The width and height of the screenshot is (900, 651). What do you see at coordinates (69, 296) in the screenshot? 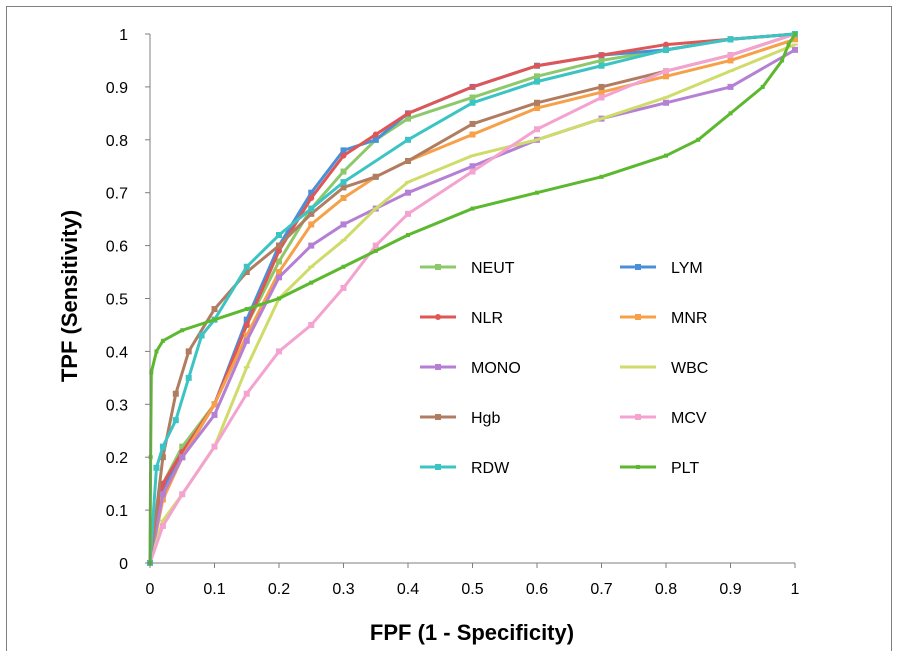
I see `y-axis-title: TPF (Sensitivity)` at bounding box center [69, 296].